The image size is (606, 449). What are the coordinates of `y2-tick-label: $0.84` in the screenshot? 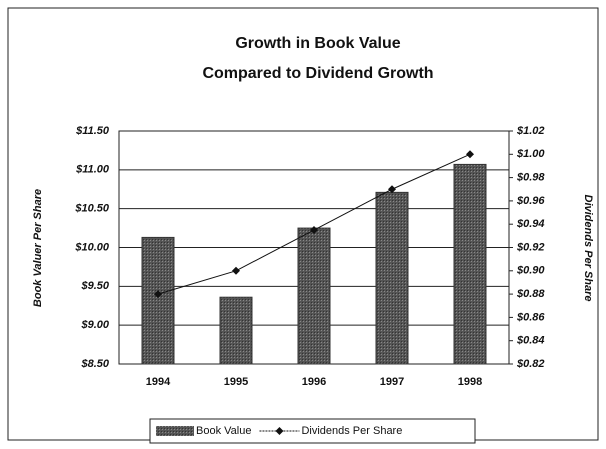 It's located at (530, 341).